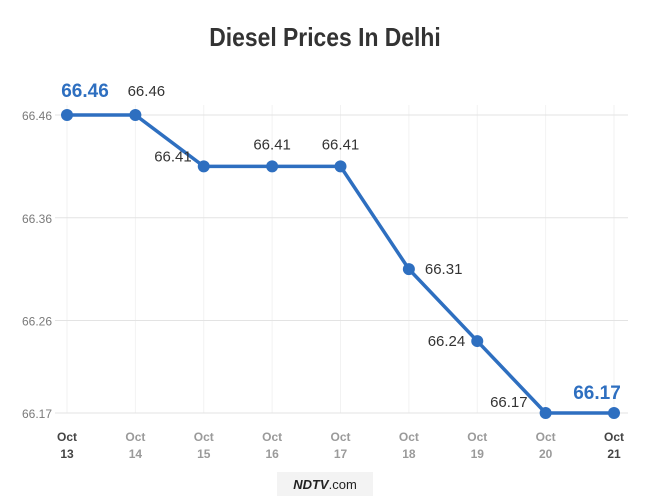 The height and width of the screenshot is (500, 650). Describe the element at coordinates (614, 454) in the screenshot. I see `x-tick-label: 21` at that location.